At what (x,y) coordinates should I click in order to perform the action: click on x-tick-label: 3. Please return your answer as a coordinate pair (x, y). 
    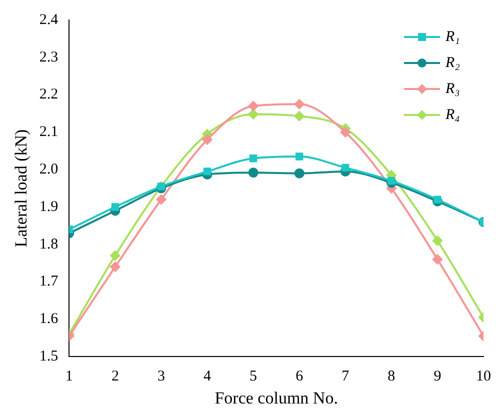
    Looking at the image, I should click on (161, 376).